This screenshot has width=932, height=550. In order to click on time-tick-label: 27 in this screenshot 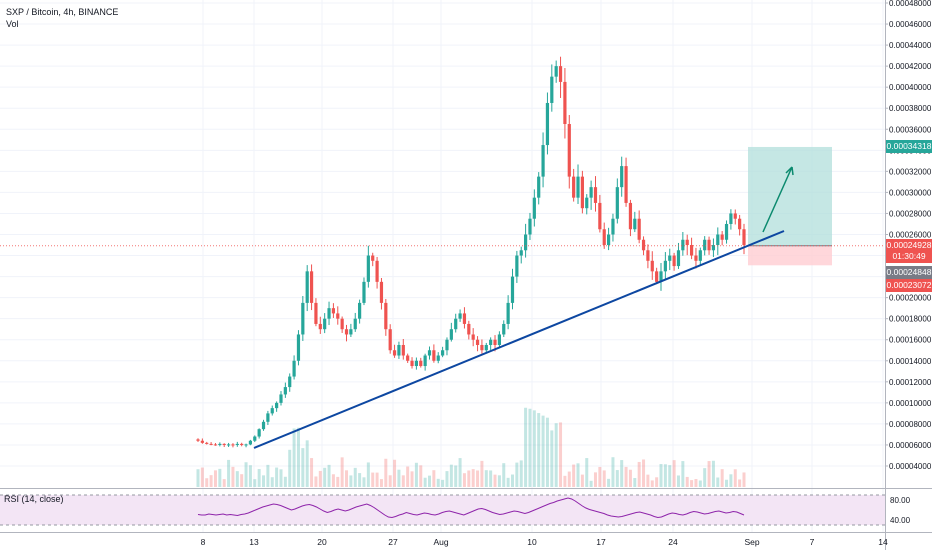, I will do `click(393, 542)`.